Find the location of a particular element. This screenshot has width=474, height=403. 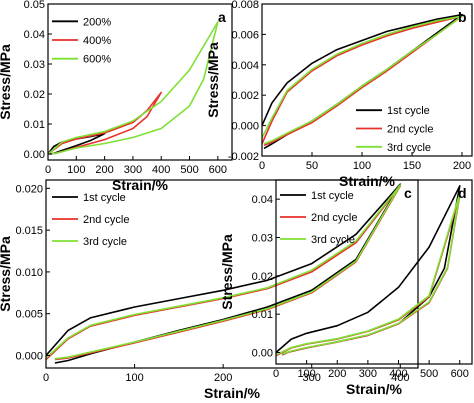

y-tick-label: 0.008 is located at coordinates (245, 5).